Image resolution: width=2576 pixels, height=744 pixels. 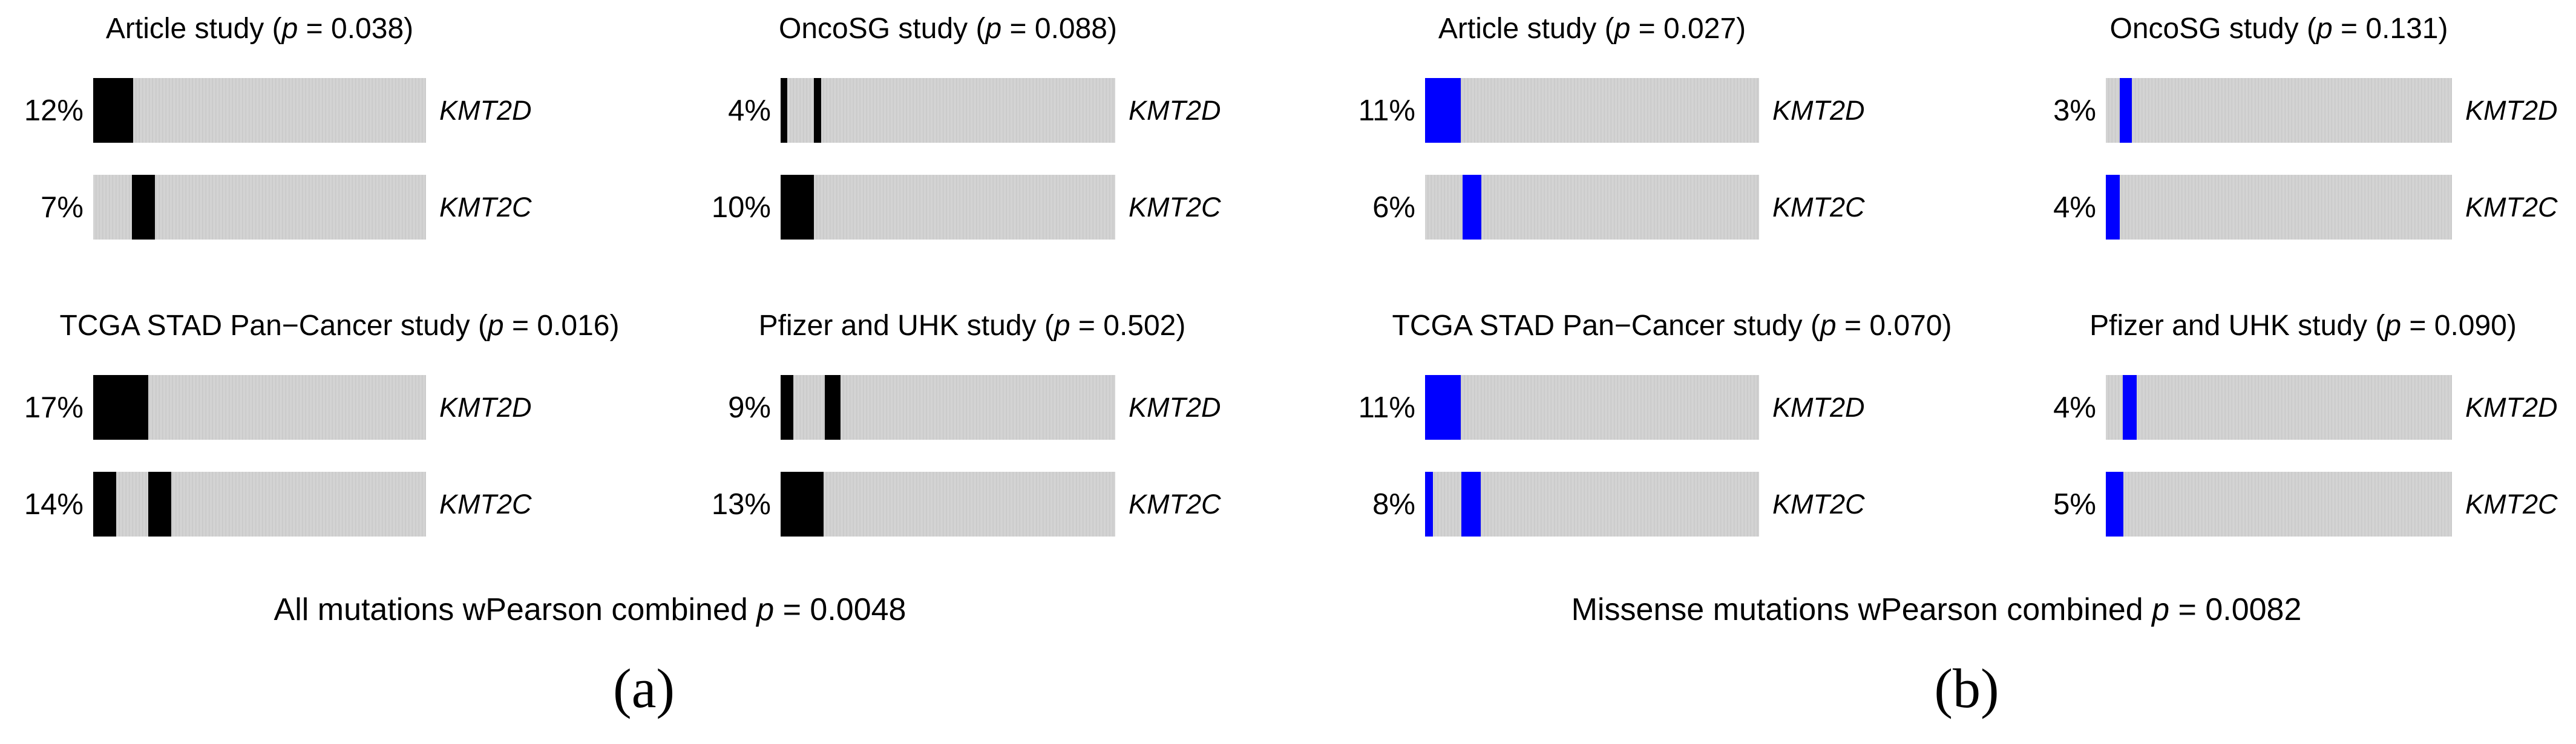 What do you see at coordinates (54, 110) in the screenshot?
I see `mutation-percentage-label: 12%` at bounding box center [54, 110].